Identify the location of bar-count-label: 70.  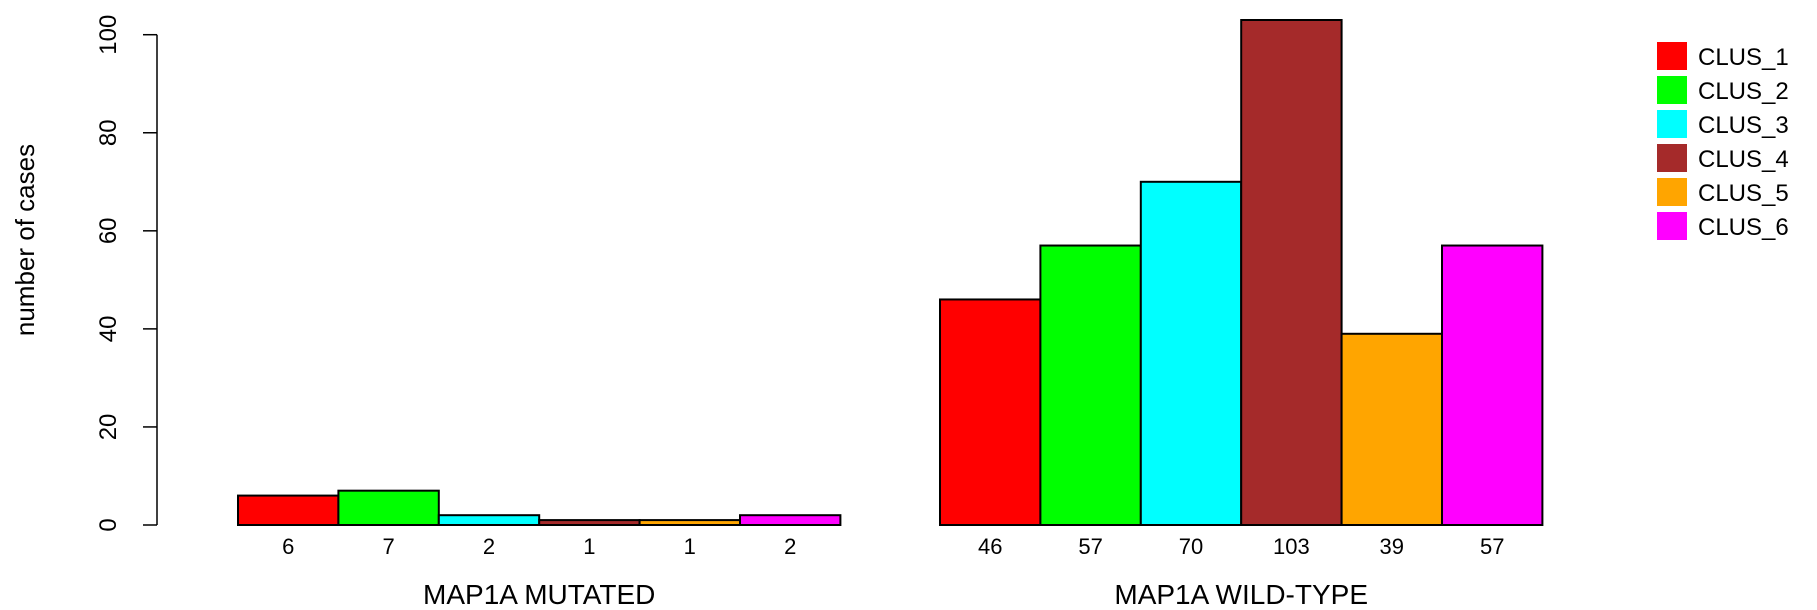
(1191, 546).